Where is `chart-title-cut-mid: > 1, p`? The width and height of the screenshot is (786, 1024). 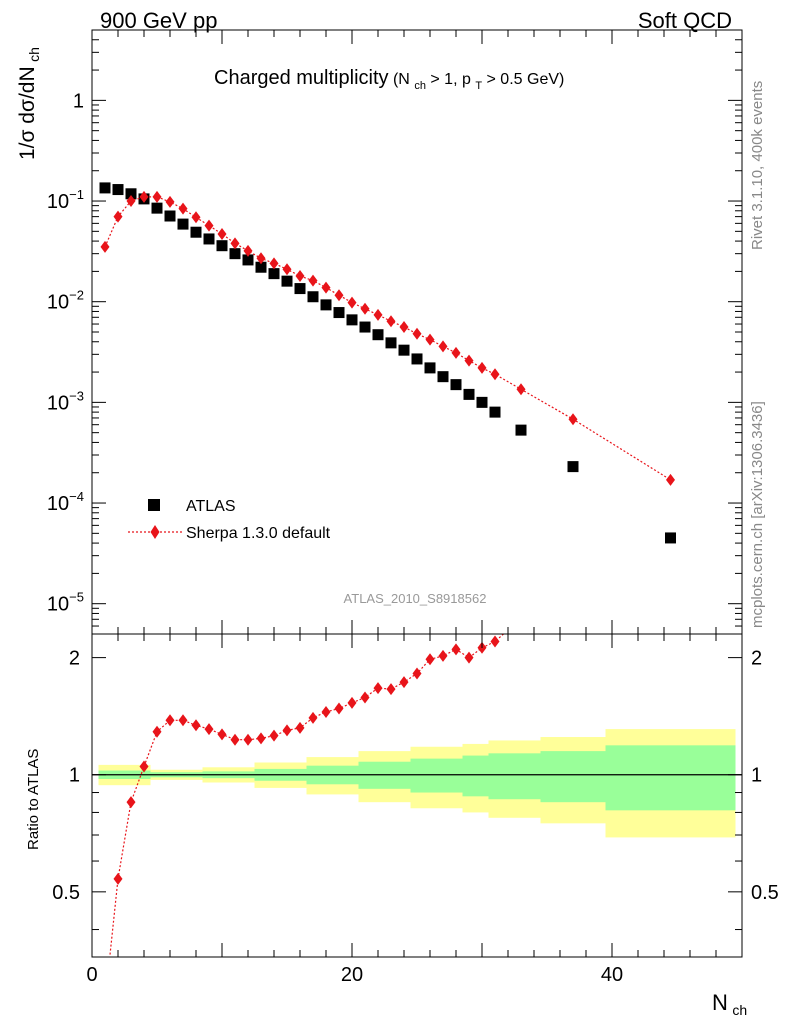
chart-title-cut-mid: > 1, p is located at coordinates (450, 79).